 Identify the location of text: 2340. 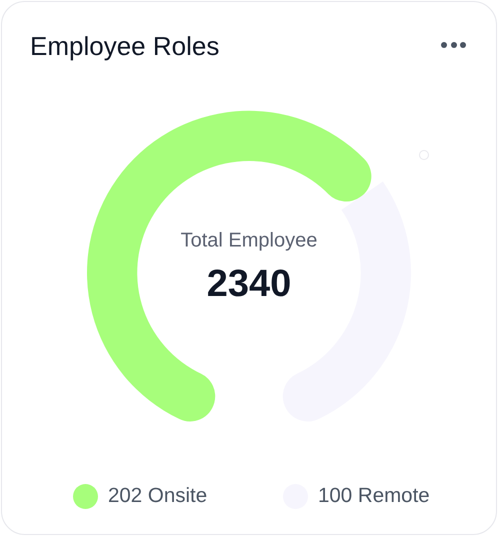
(249, 284).